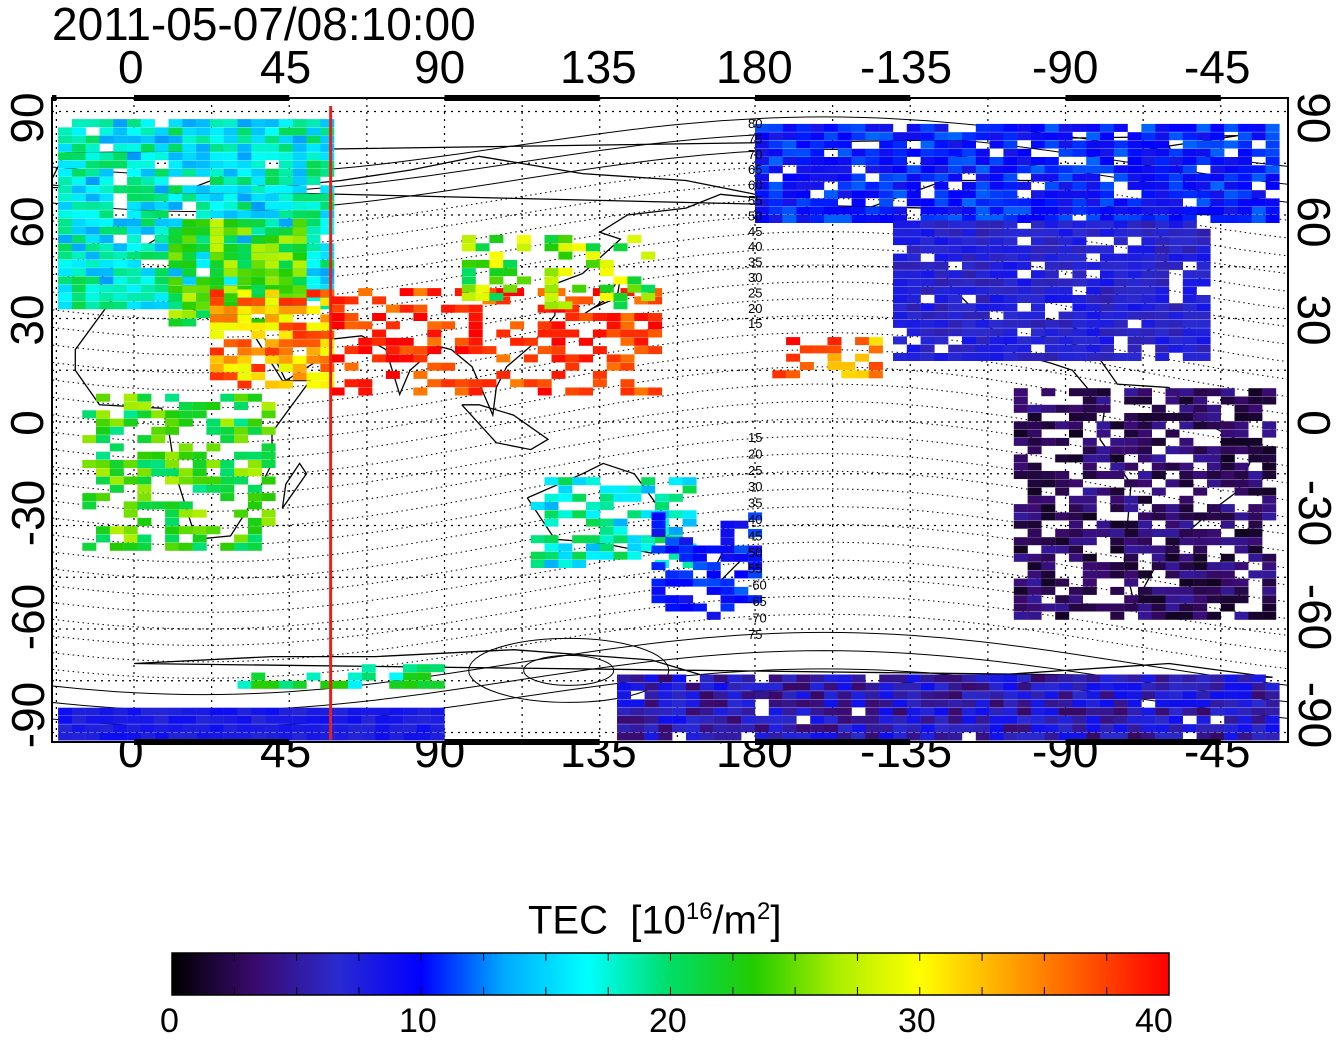 This screenshot has height=1042, width=1340. Describe the element at coordinates (755, 634) in the screenshot. I see `contour-label: 75` at that location.